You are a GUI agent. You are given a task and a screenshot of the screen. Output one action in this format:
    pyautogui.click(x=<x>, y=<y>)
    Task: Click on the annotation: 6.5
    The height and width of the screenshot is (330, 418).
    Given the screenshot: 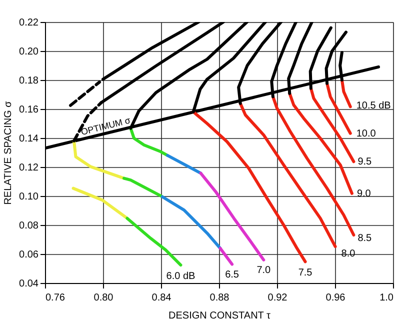 What is the action you would take?
    pyautogui.click(x=232, y=274)
    